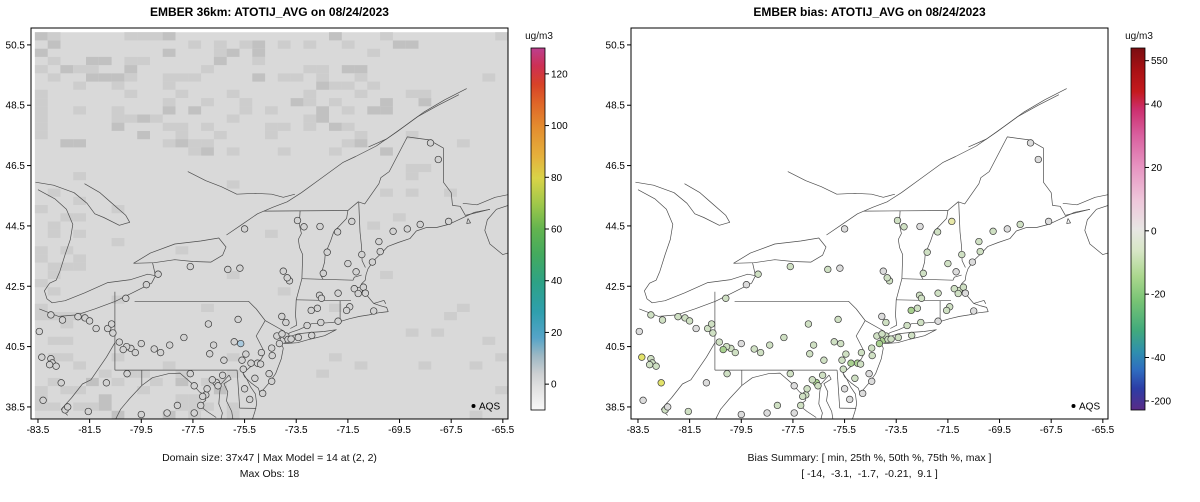 The width and height of the screenshot is (1200, 502). I want to click on x-axis-tick-label: -83.5, so click(638, 430).